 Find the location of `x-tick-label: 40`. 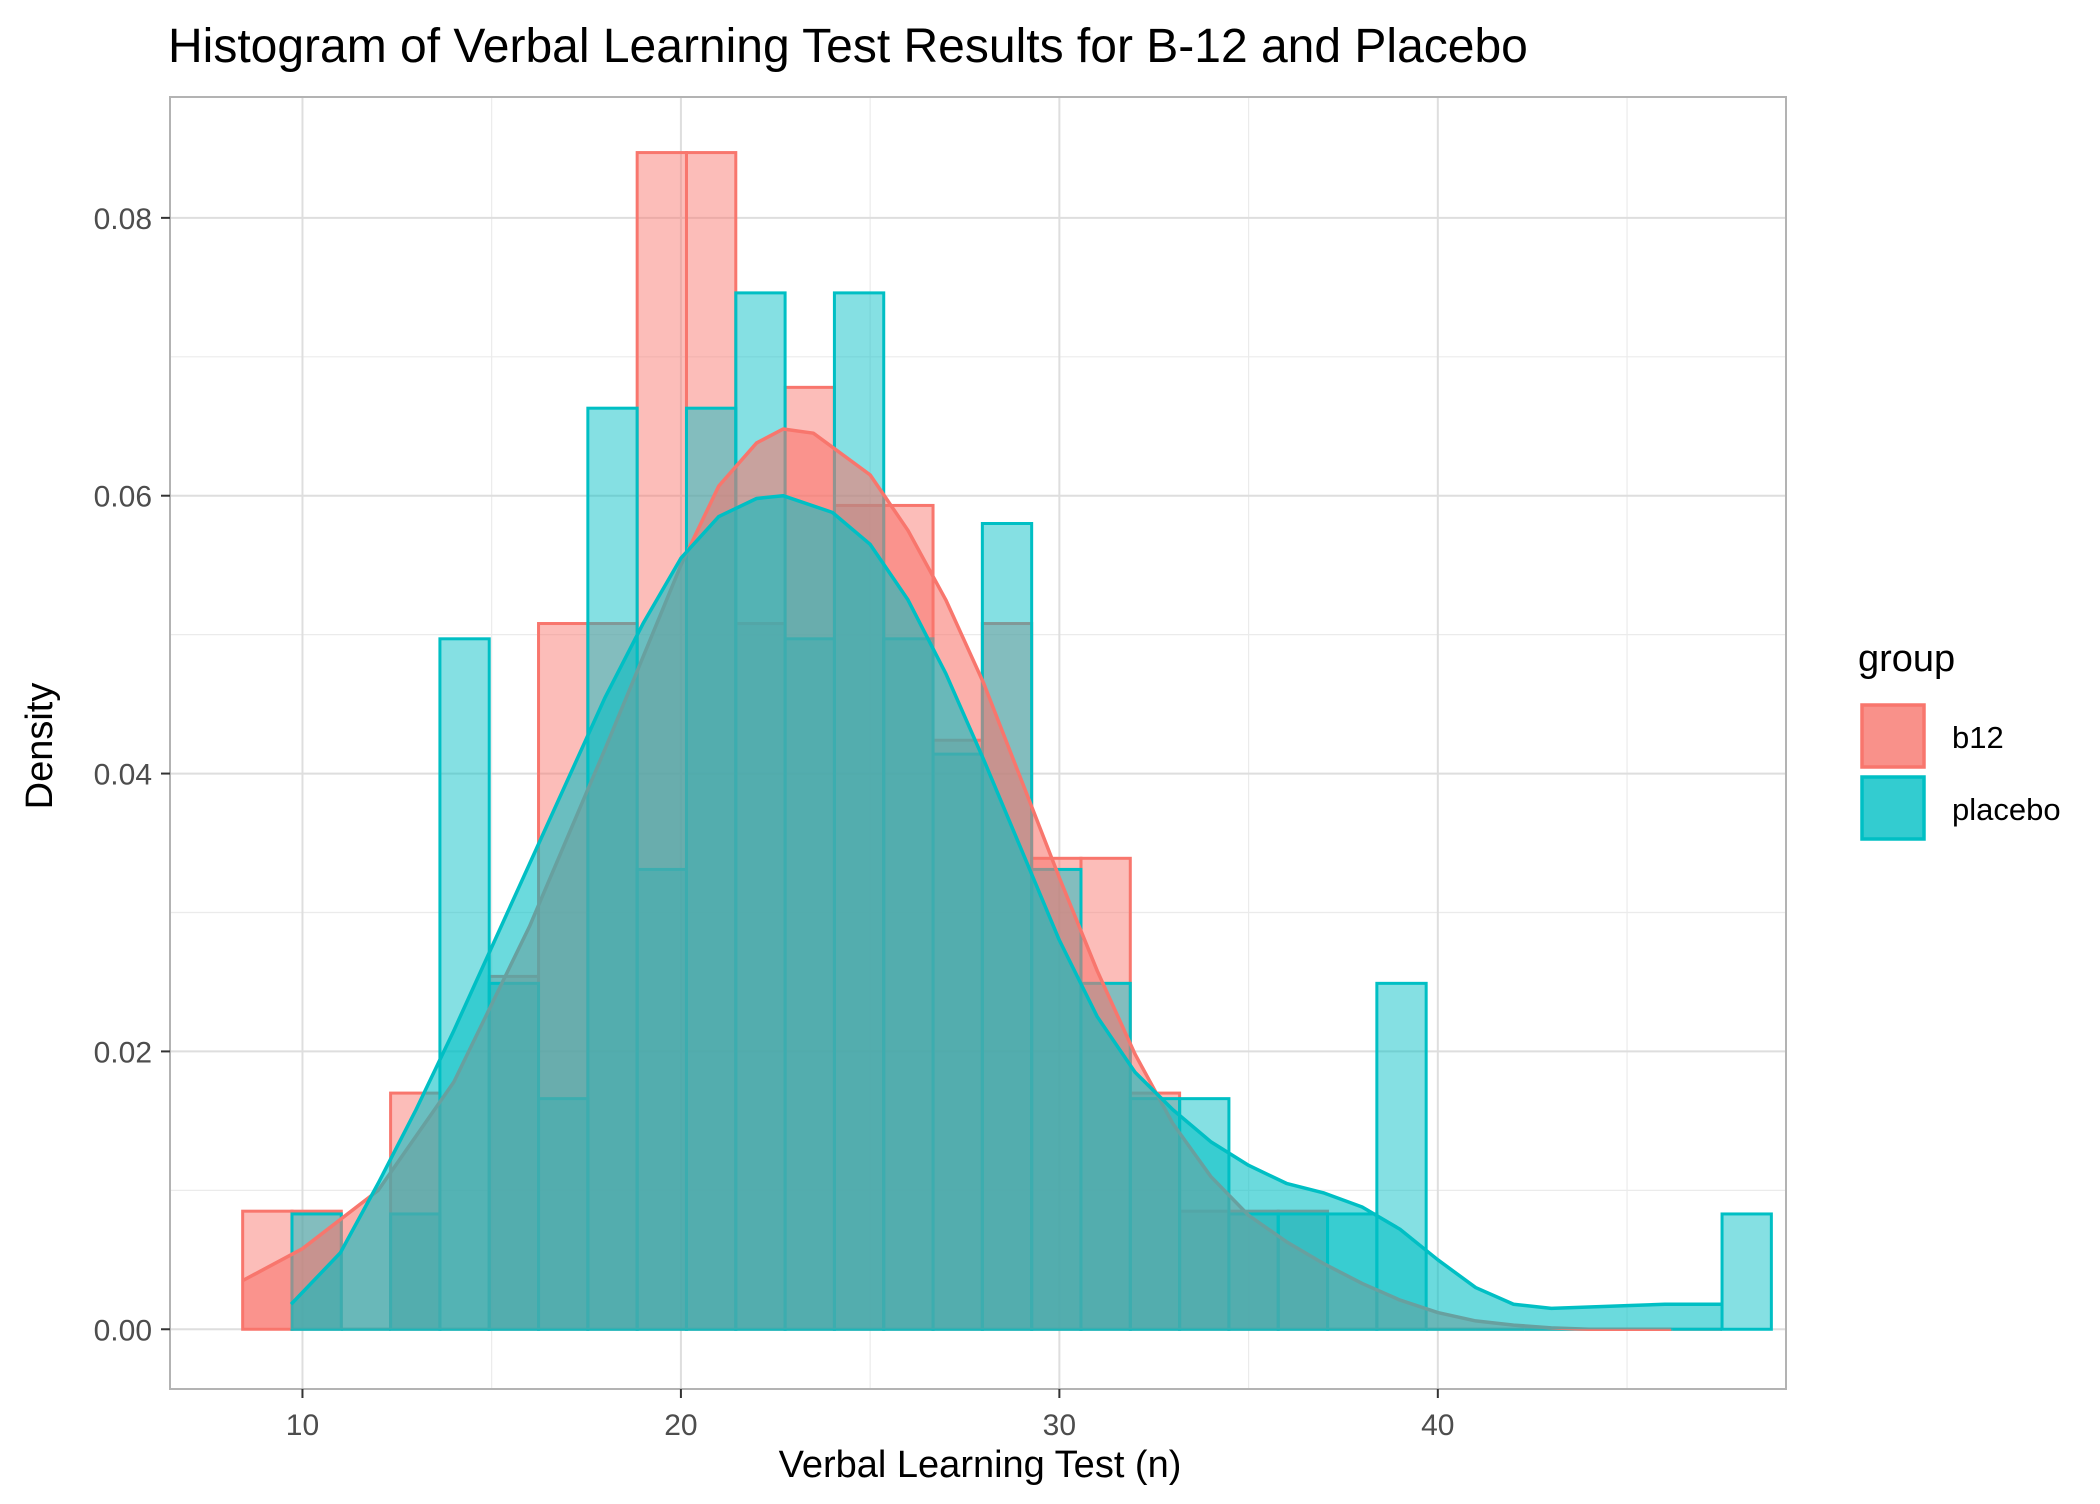

x-tick-label: 40 is located at coordinates (1437, 1425).